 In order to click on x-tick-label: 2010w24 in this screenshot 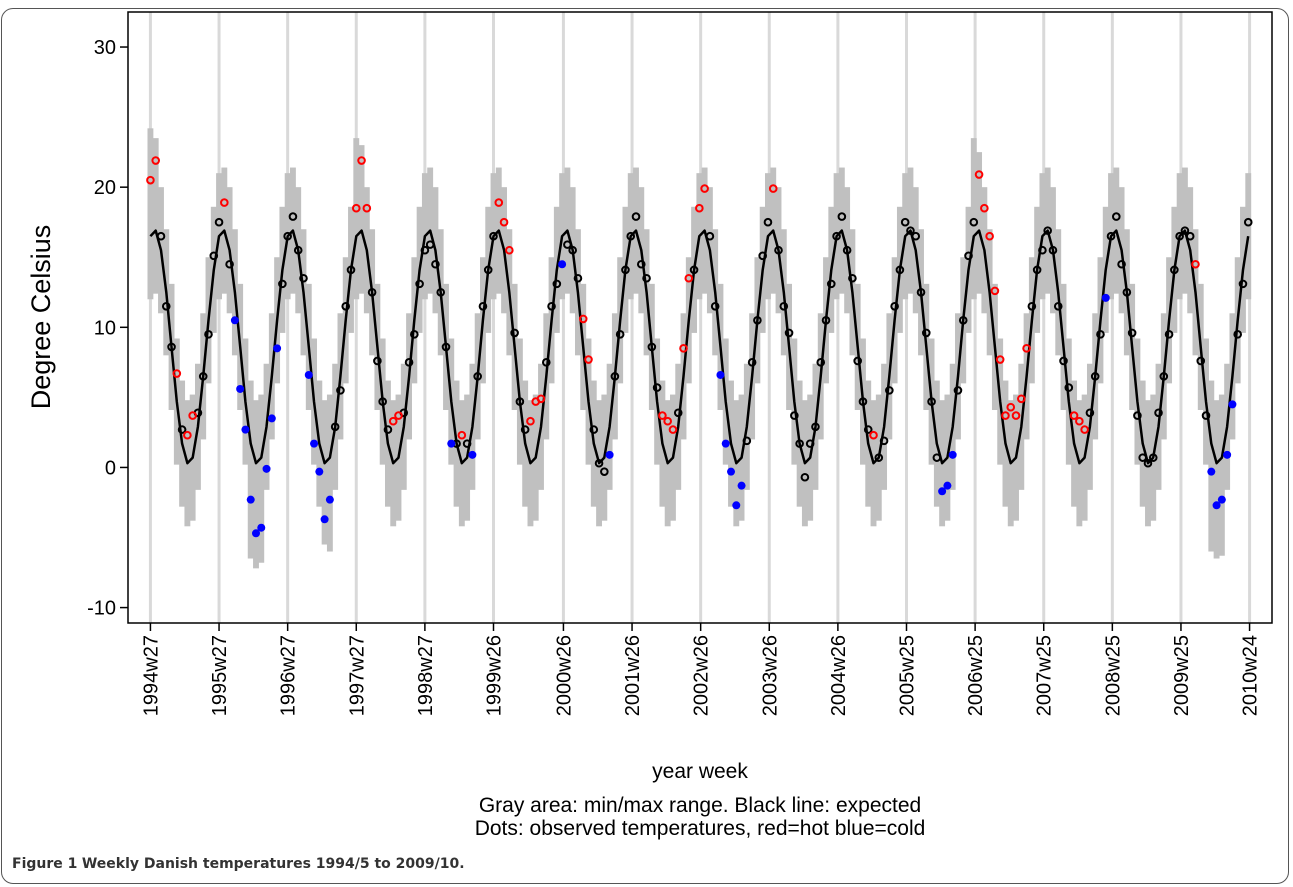, I will do `click(1251, 675)`.